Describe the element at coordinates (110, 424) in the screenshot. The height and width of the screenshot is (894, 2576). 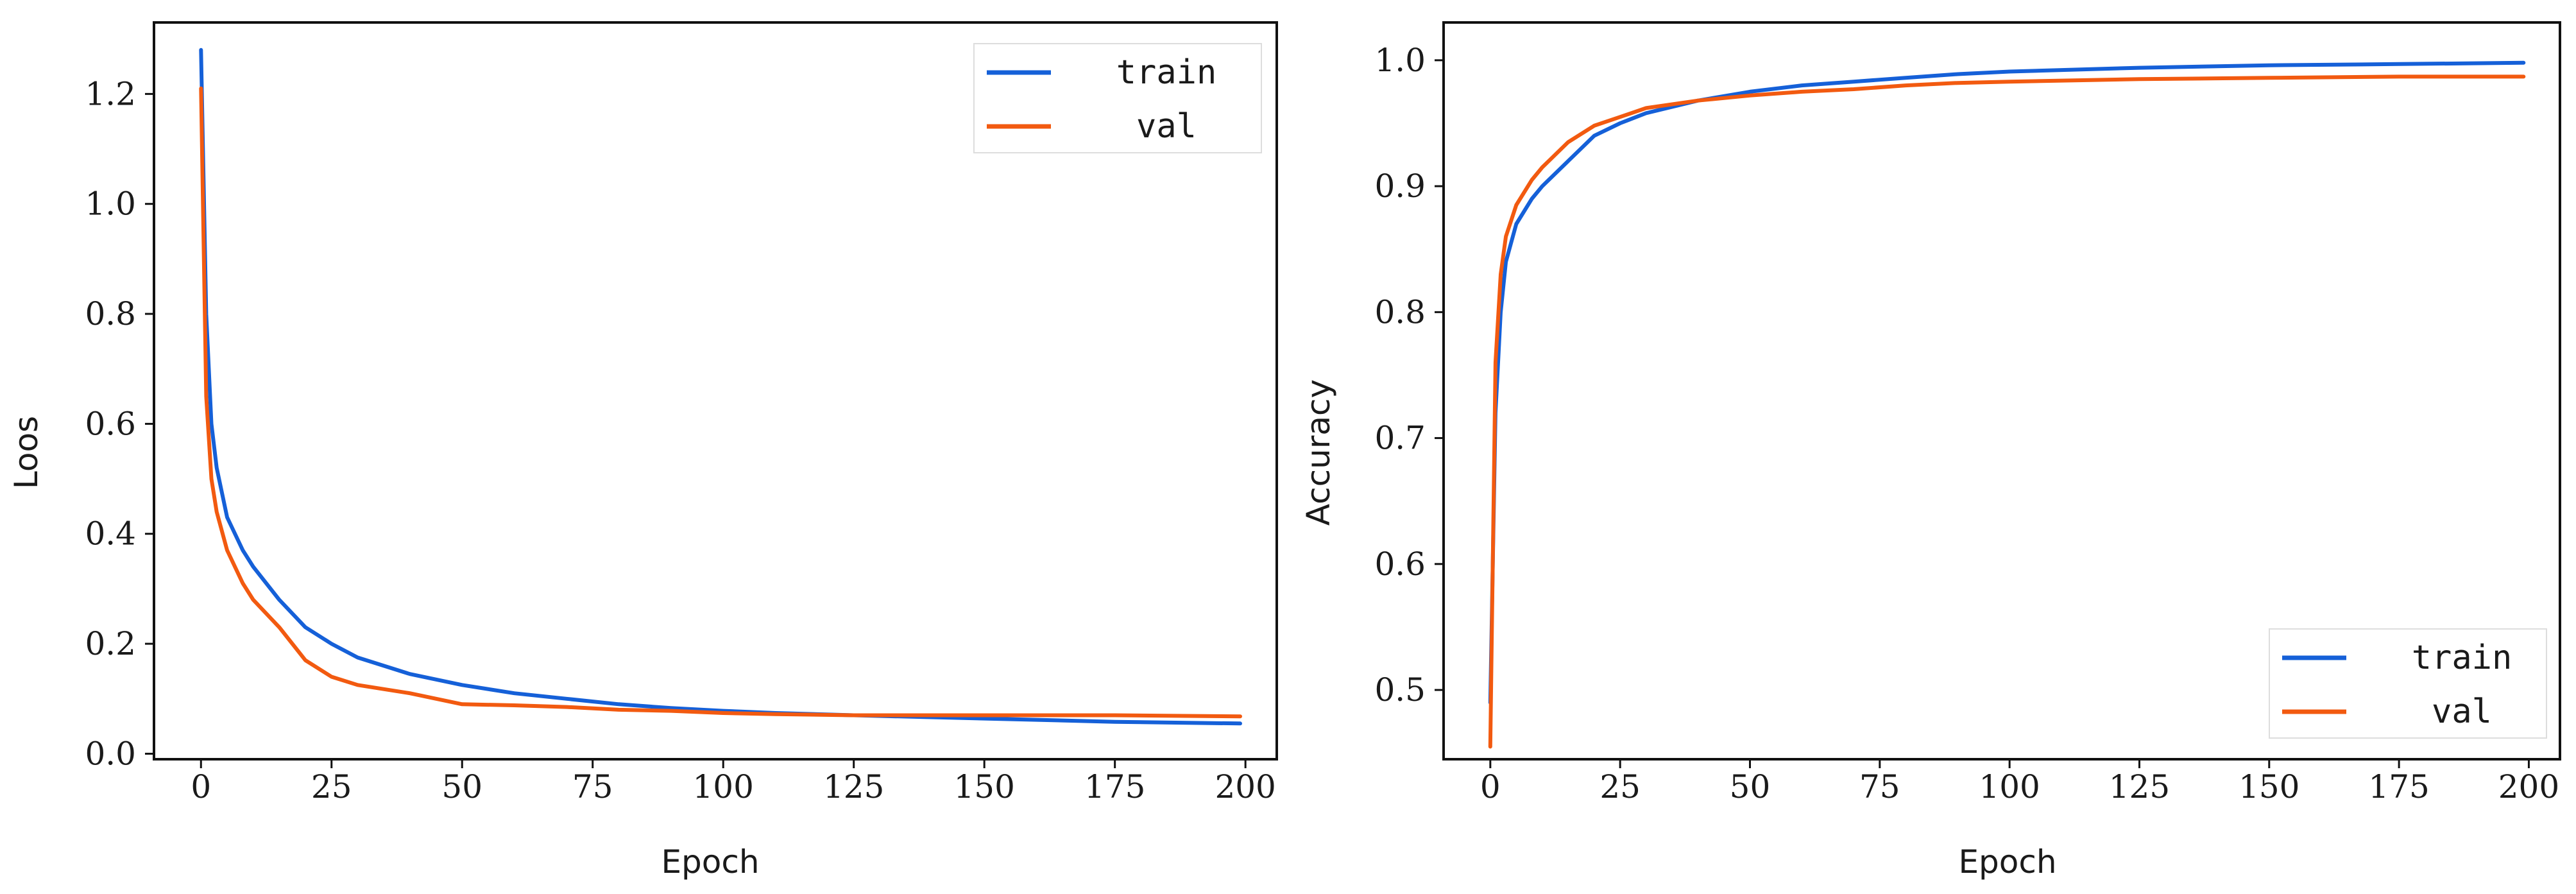
I see `loss-y-tick-label: 0.6` at that location.